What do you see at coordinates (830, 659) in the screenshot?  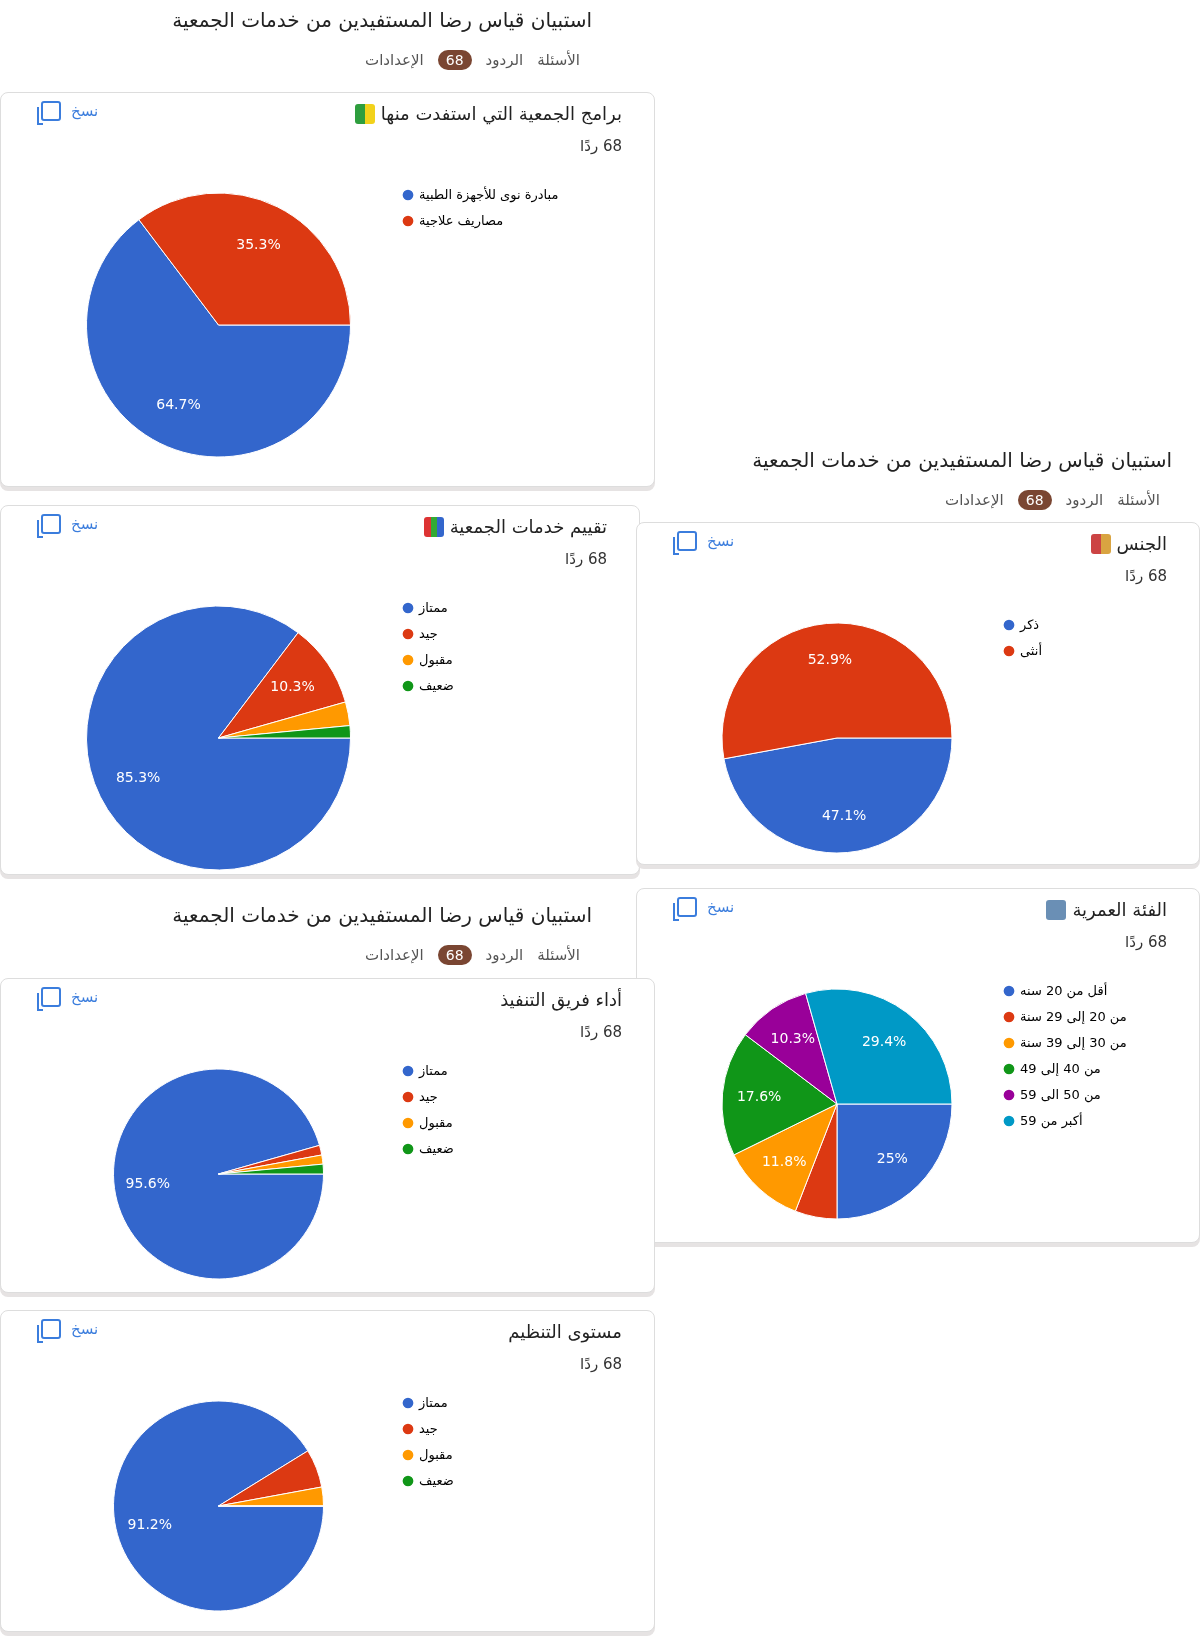 I see `data-label: 52.9%` at bounding box center [830, 659].